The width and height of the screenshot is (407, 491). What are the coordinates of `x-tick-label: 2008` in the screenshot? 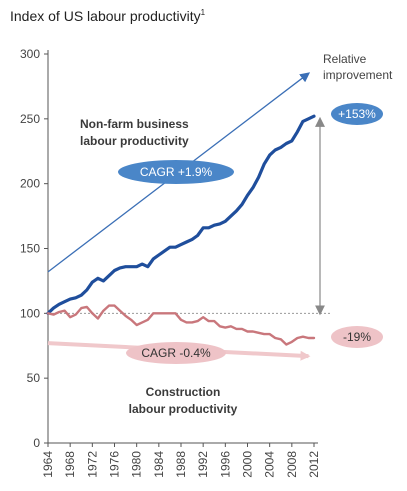 It's located at (292, 464).